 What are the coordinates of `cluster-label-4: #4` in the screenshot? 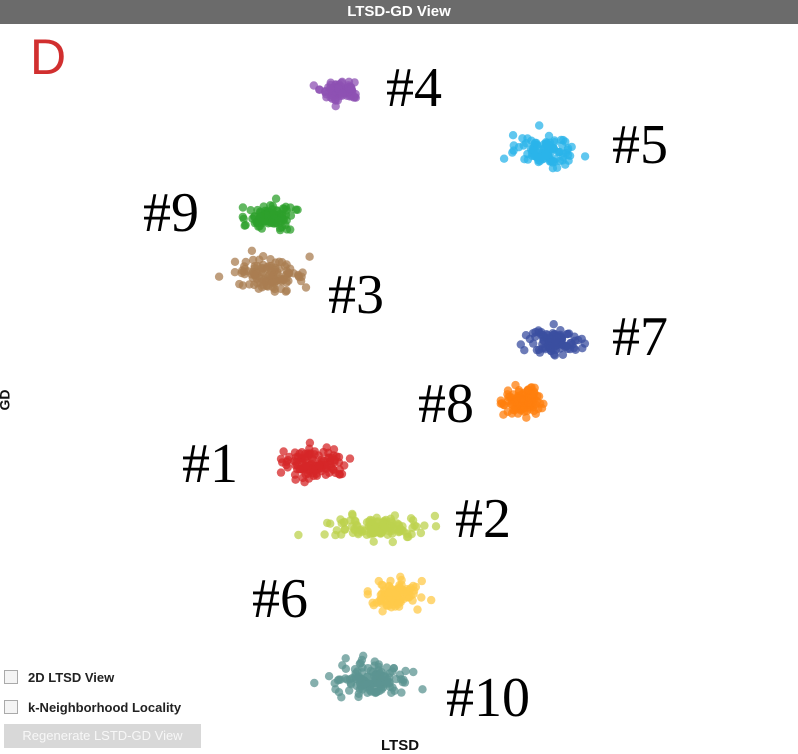 It's located at (414, 88).